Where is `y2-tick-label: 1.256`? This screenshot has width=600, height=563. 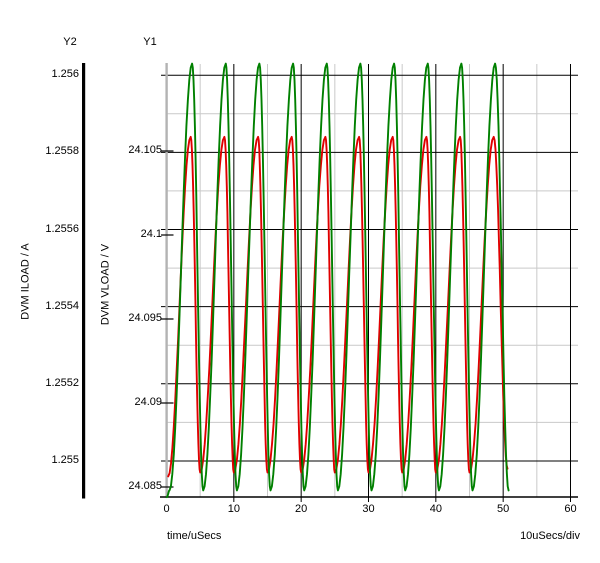
y2-tick-label: 1.256 is located at coordinates (65, 74).